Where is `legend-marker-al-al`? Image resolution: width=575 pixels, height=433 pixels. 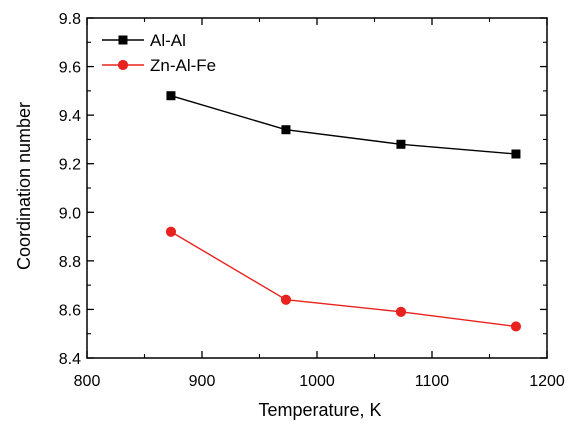
legend-marker-al-al is located at coordinates (123, 40).